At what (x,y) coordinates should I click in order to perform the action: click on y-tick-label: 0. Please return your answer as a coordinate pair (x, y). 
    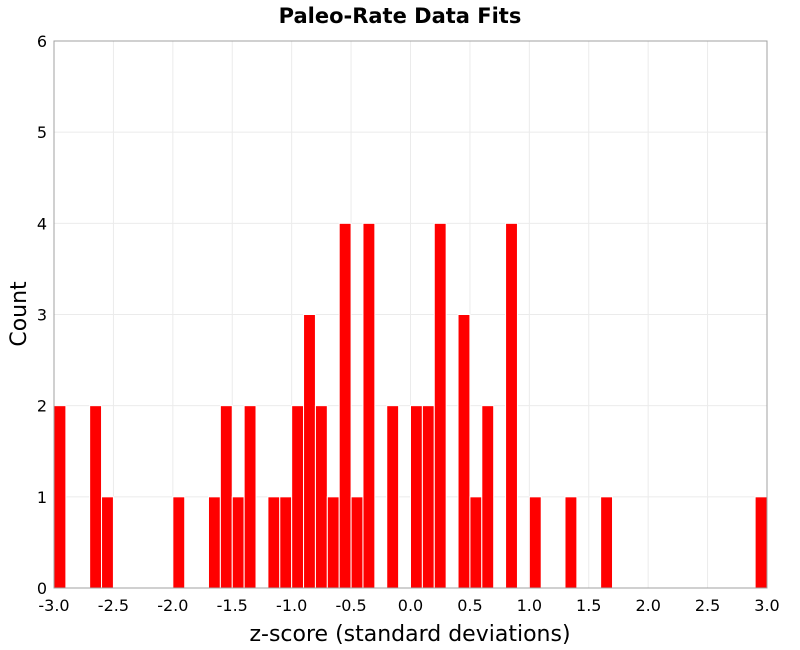
    Looking at the image, I should click on (42, 588).